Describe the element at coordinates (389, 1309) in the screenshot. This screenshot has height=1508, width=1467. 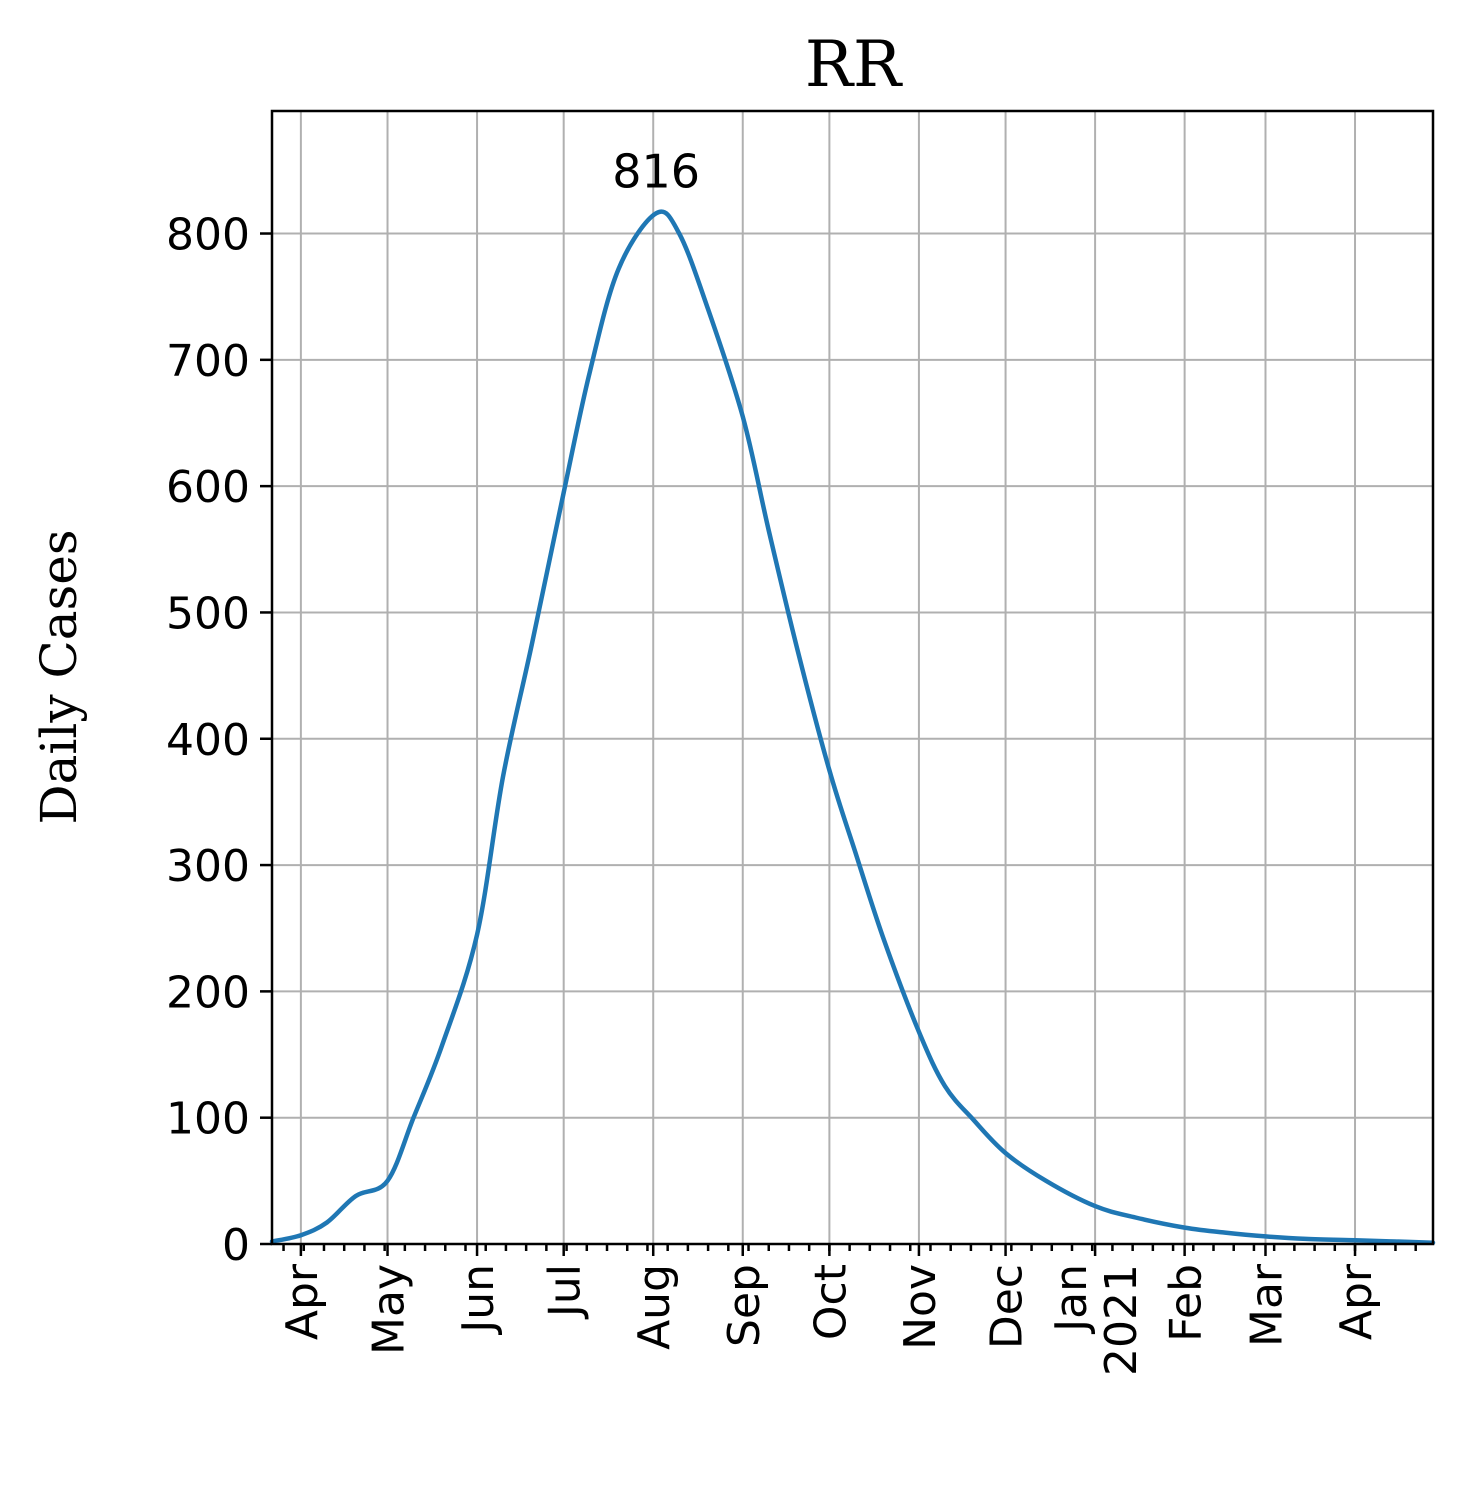
I see `x-tick-label: May` at that location.